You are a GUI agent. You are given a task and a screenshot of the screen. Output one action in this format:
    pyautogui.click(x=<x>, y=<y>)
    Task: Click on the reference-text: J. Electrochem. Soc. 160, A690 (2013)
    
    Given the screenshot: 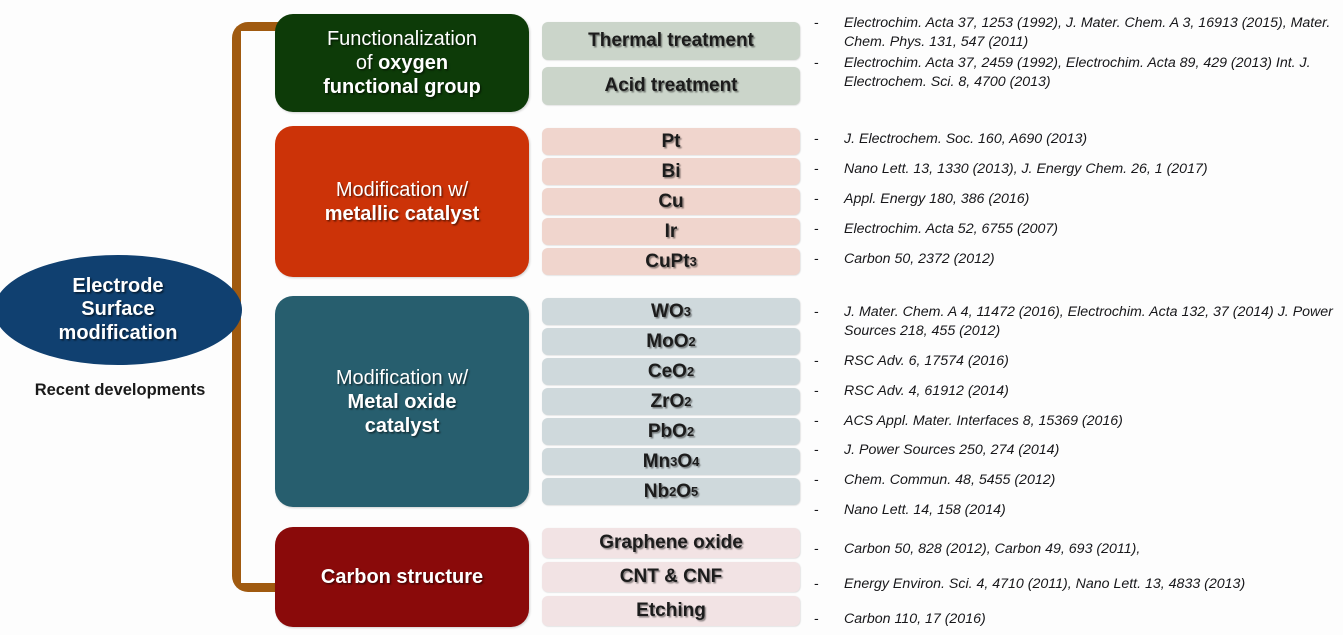 What is the action you would take?
    pyautogui.click(x=966, y=139)
    